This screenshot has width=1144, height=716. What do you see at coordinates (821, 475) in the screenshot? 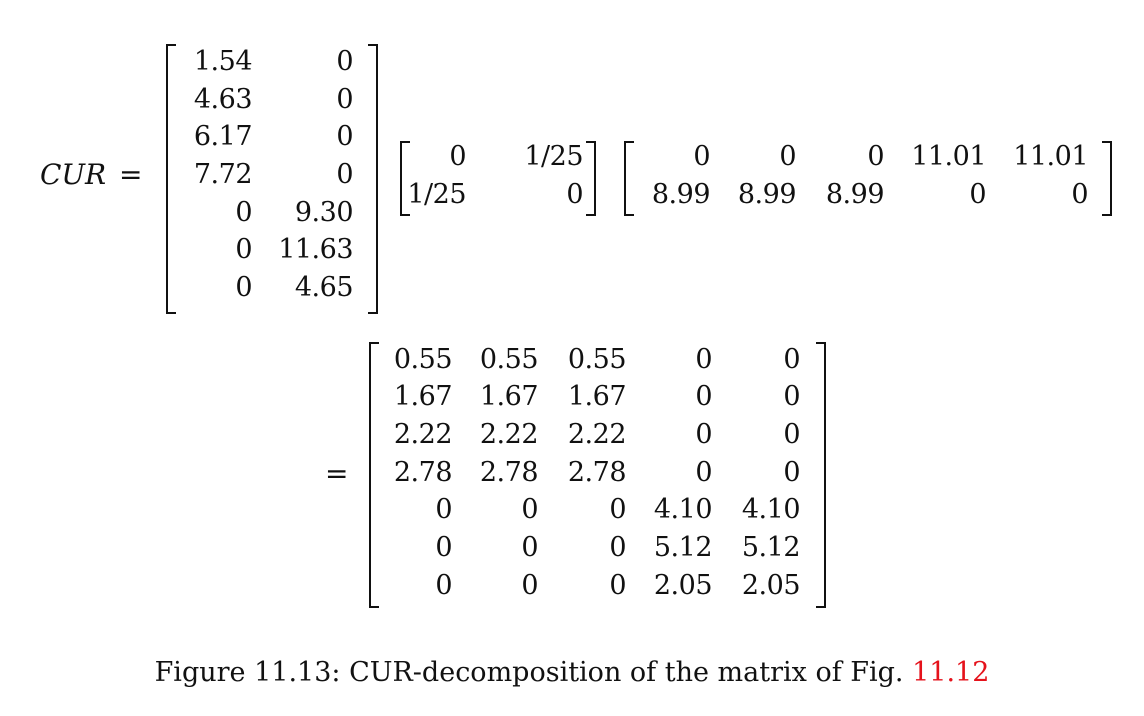
I see `matrix-result-right-bracket` at bounding box center [821, 475].